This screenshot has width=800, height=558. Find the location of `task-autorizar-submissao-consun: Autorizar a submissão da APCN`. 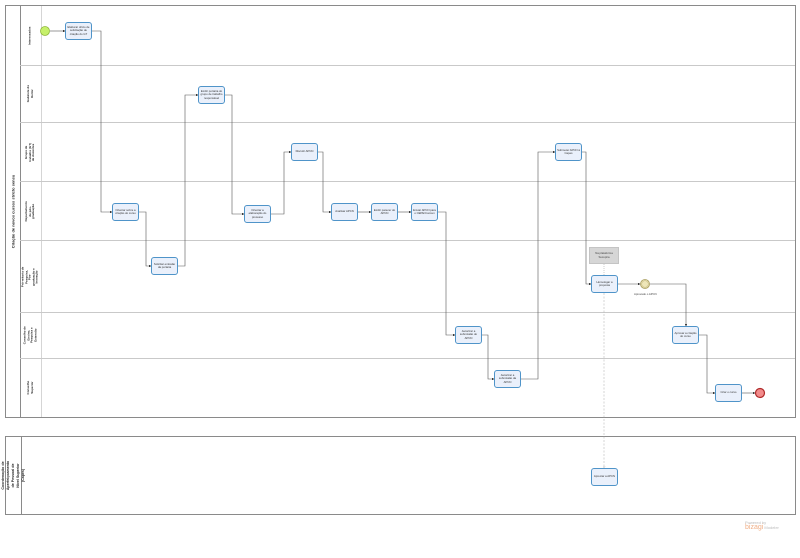

task-autorizar-submissao-consun: Autorizar a submissão da APCN is located at coordinates (507, 379).